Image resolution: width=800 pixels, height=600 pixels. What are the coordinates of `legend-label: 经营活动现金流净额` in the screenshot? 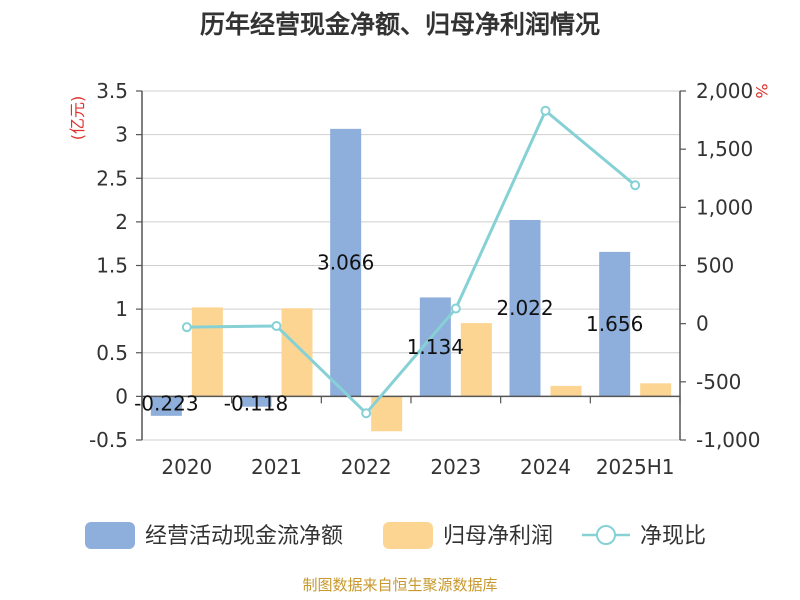 It's located at (244, 536).